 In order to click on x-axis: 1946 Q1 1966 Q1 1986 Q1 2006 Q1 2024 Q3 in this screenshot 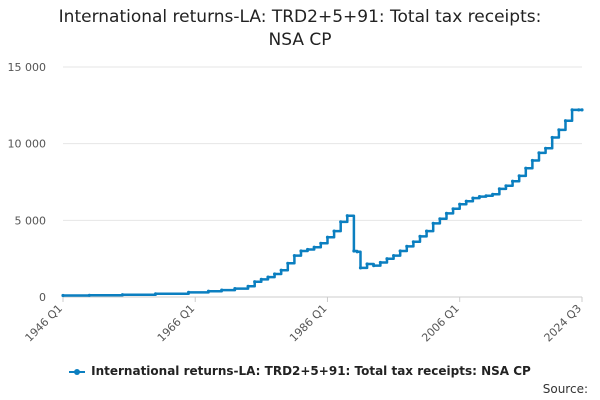, I will do `click(304, 320)`.